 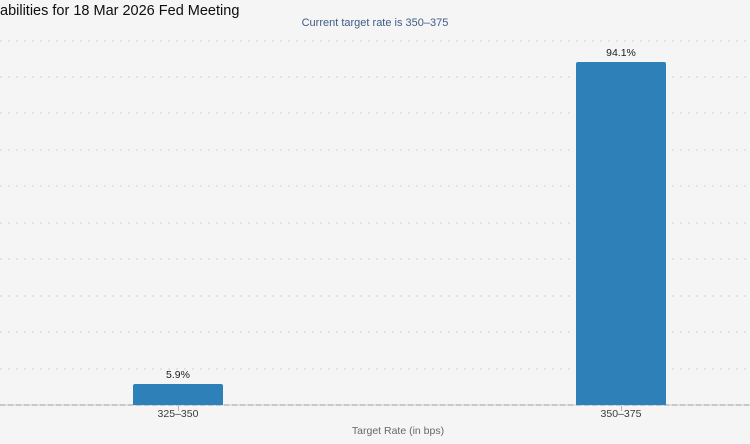 What do you see at coordinates (178, 374) in the screenshot?
I see `bar-value-label: 5.9%` at bounding box center [178, 374].